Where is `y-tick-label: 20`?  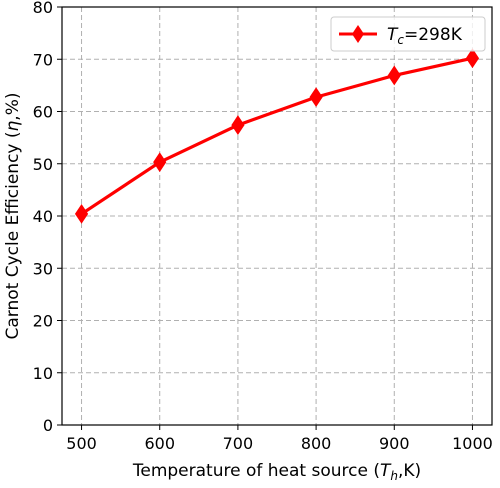
y-tick-label: 20 is located at coordinates (43, 321).